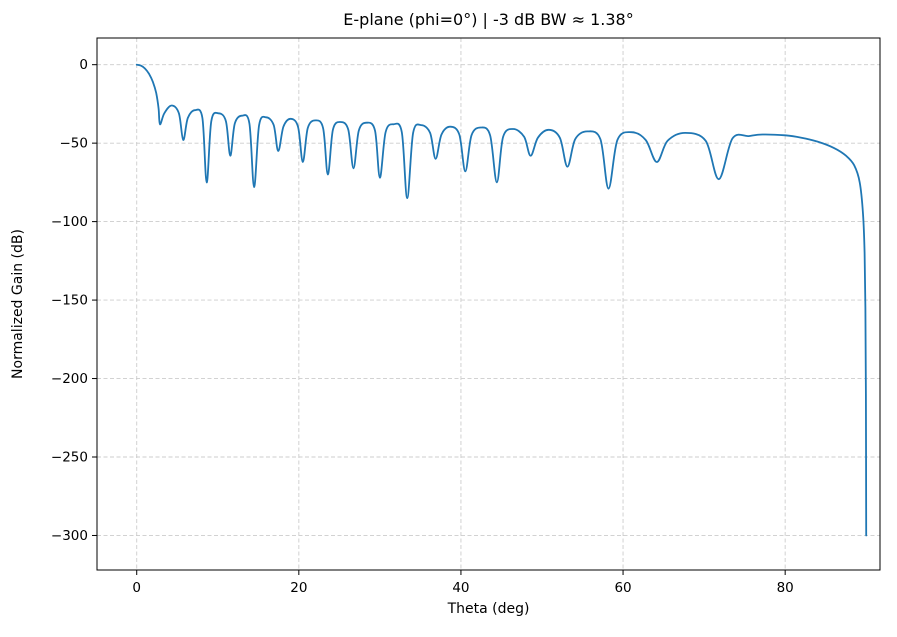 The image size is (897, 637). I want to click on y-tick-label: 0, so click(83, 65).